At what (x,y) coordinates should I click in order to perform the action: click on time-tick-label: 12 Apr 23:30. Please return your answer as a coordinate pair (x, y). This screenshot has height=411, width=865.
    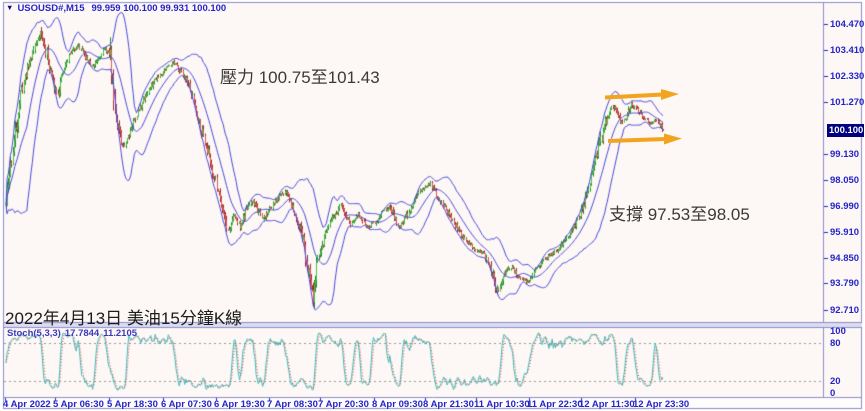
    Looking at the image, I should click on (661, 404).